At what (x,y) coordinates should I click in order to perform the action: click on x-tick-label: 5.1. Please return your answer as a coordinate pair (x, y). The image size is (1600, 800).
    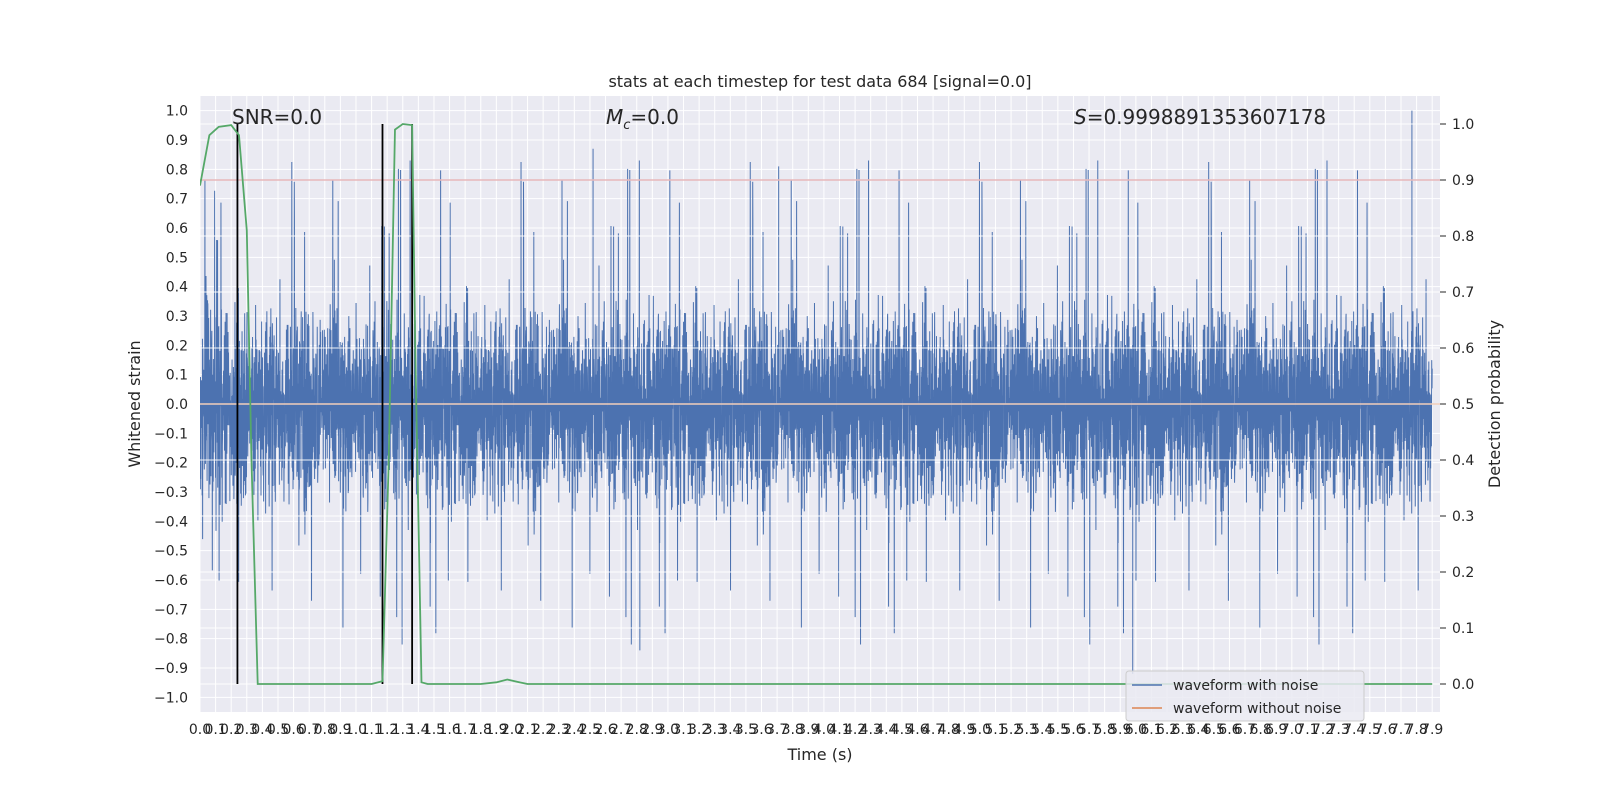
    Looking at the image, I should click on (995, 730).